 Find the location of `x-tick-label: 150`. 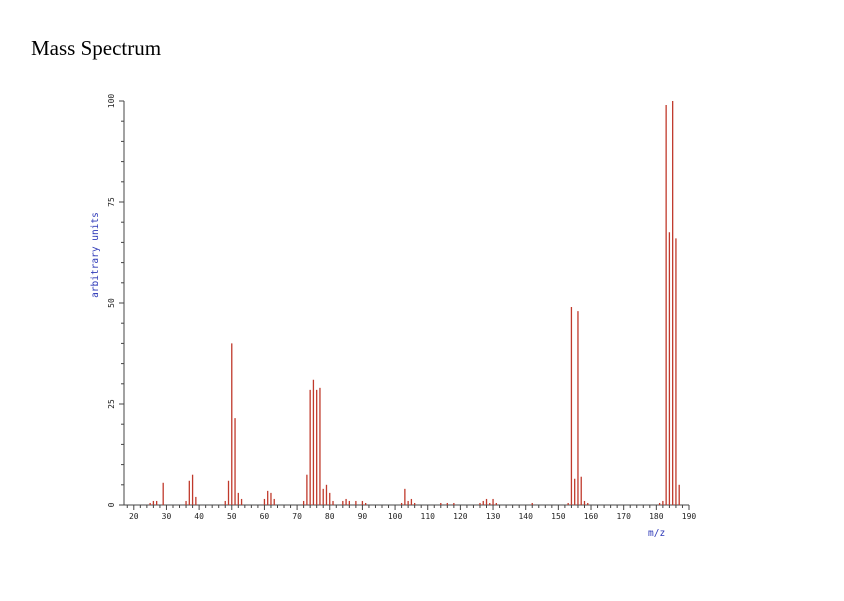

x-tick-label: 150 is located at coordinates (558, 516).